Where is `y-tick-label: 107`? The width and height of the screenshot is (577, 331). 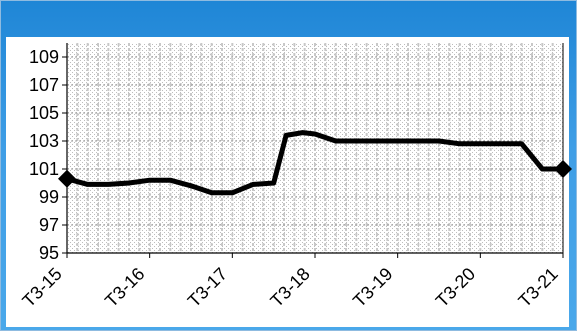 y-tick-label: 107 is located at coordinates (44, 85).